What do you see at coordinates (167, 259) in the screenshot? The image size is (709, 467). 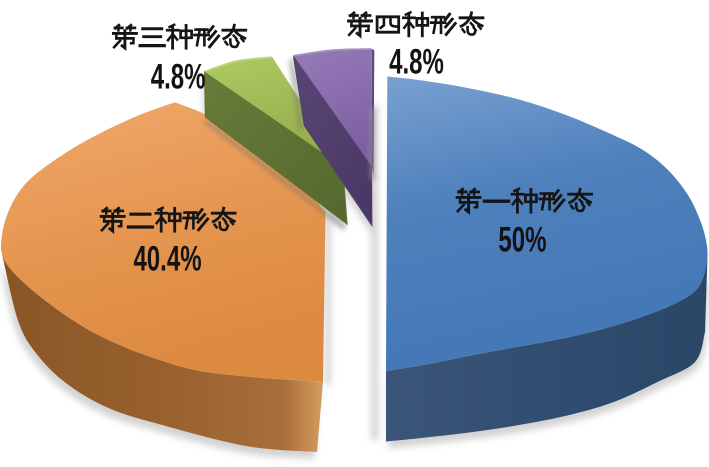 I see `svg-text: 40.4%` at bounding box center [167, 259].